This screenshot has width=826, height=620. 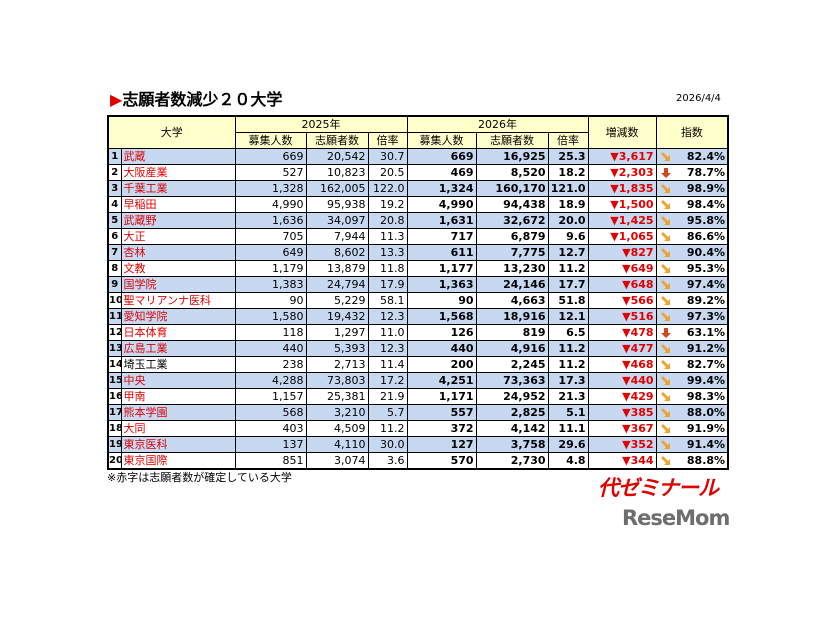 What do you see at coordinates (114, 156) in the screenshot?
I see `table-cell: 1` at bounding box center [114, 156].